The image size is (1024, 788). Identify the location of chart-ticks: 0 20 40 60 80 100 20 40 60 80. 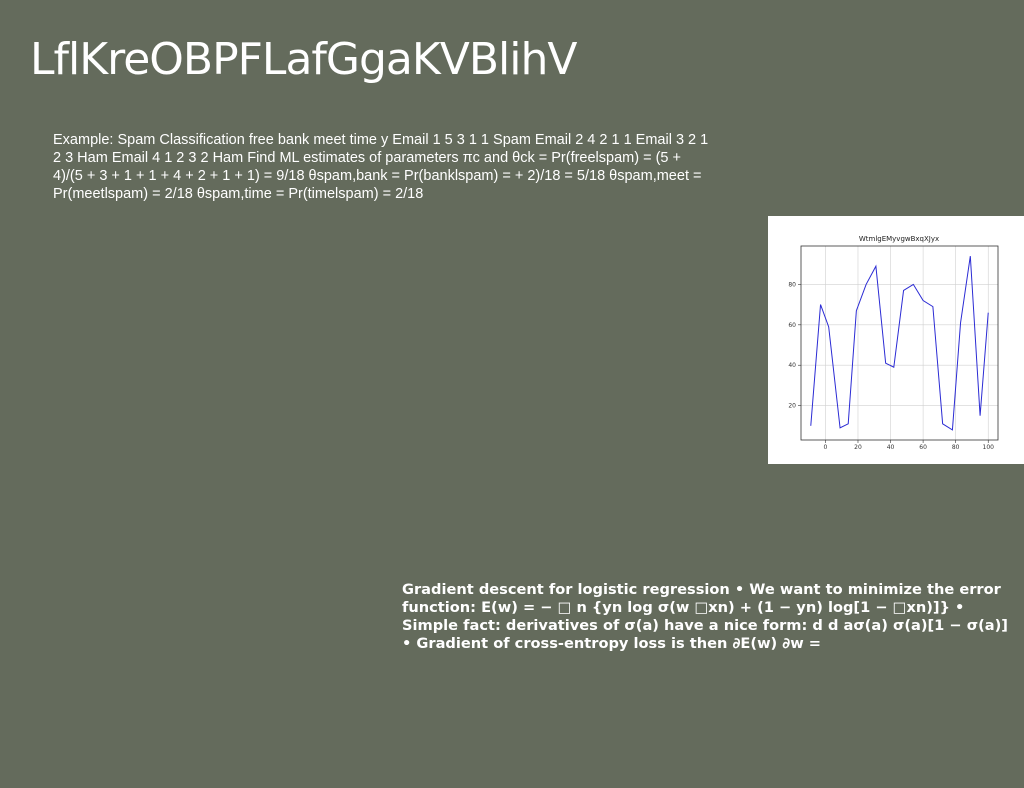
(891, 366).